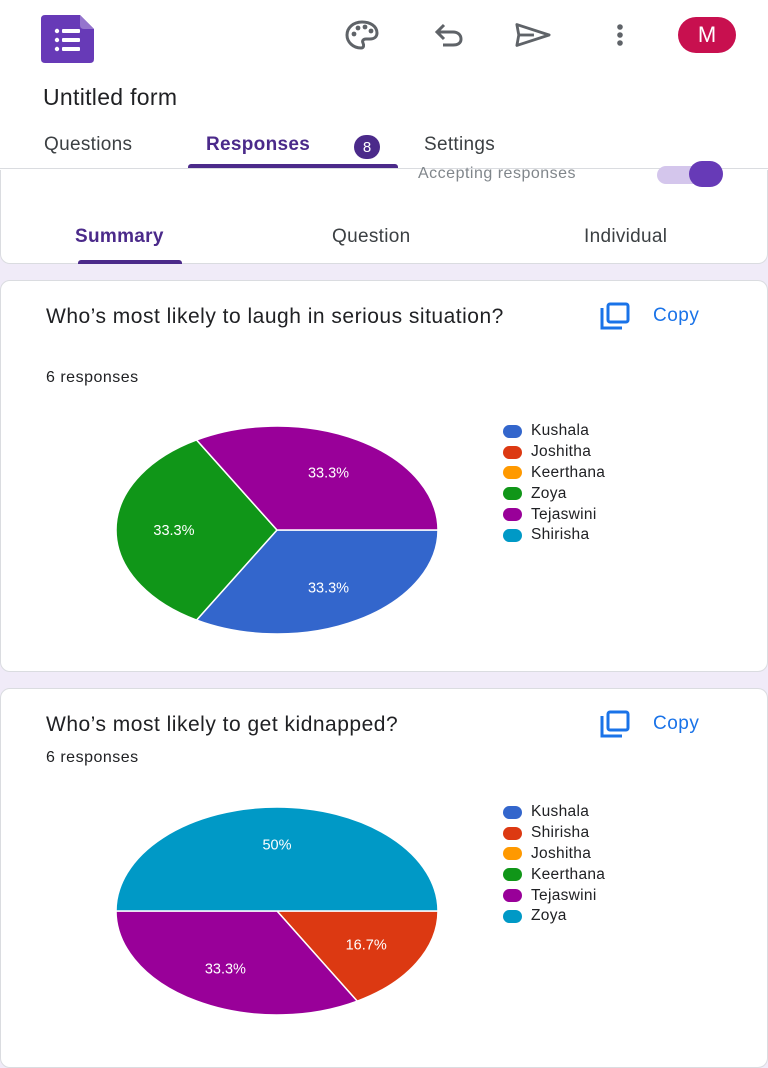  I want to click on more-vert-icon, so click(620, 35).